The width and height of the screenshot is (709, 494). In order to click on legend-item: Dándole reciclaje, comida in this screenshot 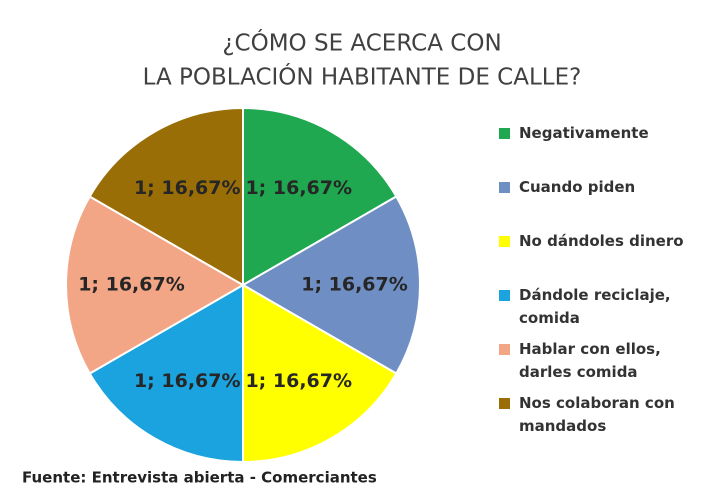, I will do `click(603, 311)`.